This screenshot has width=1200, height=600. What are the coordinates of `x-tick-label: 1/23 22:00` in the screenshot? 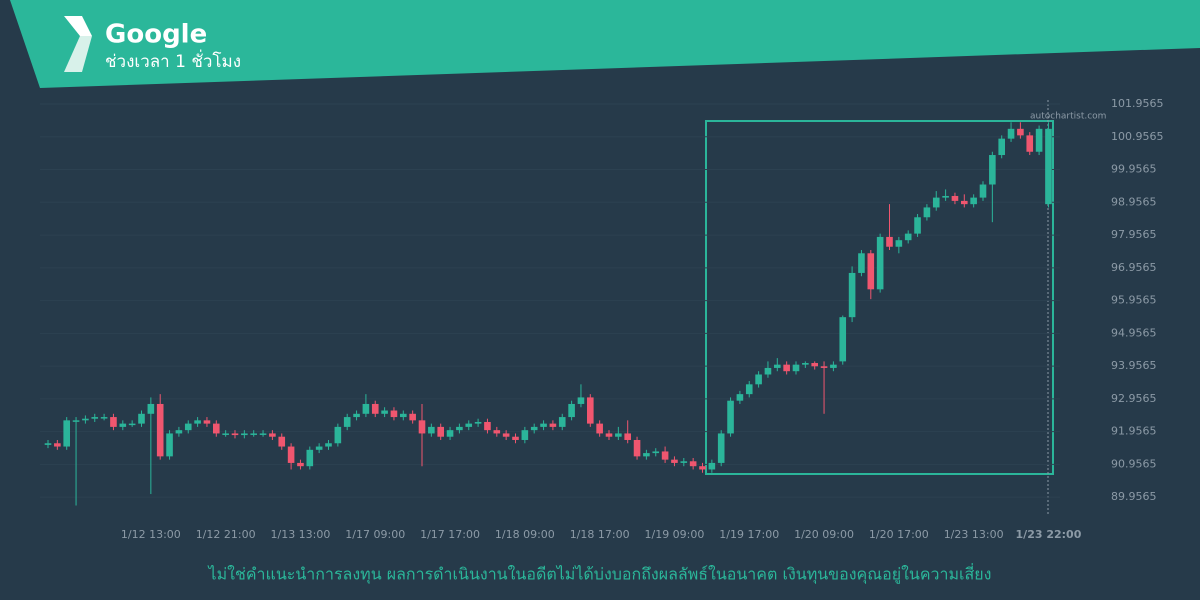 It's located at (1049, 534).